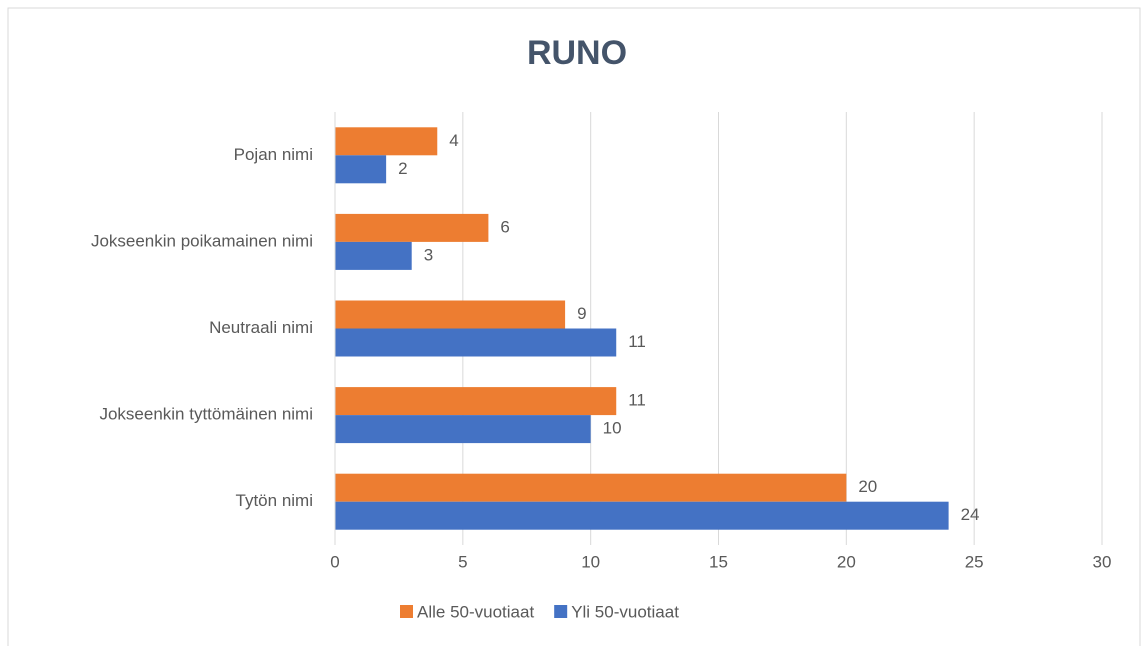 This screenshot has height=646, width=1148. Describe the element at coordinates (974, 561) in the screenshot. I see `x-tick-label: 25` at that location.